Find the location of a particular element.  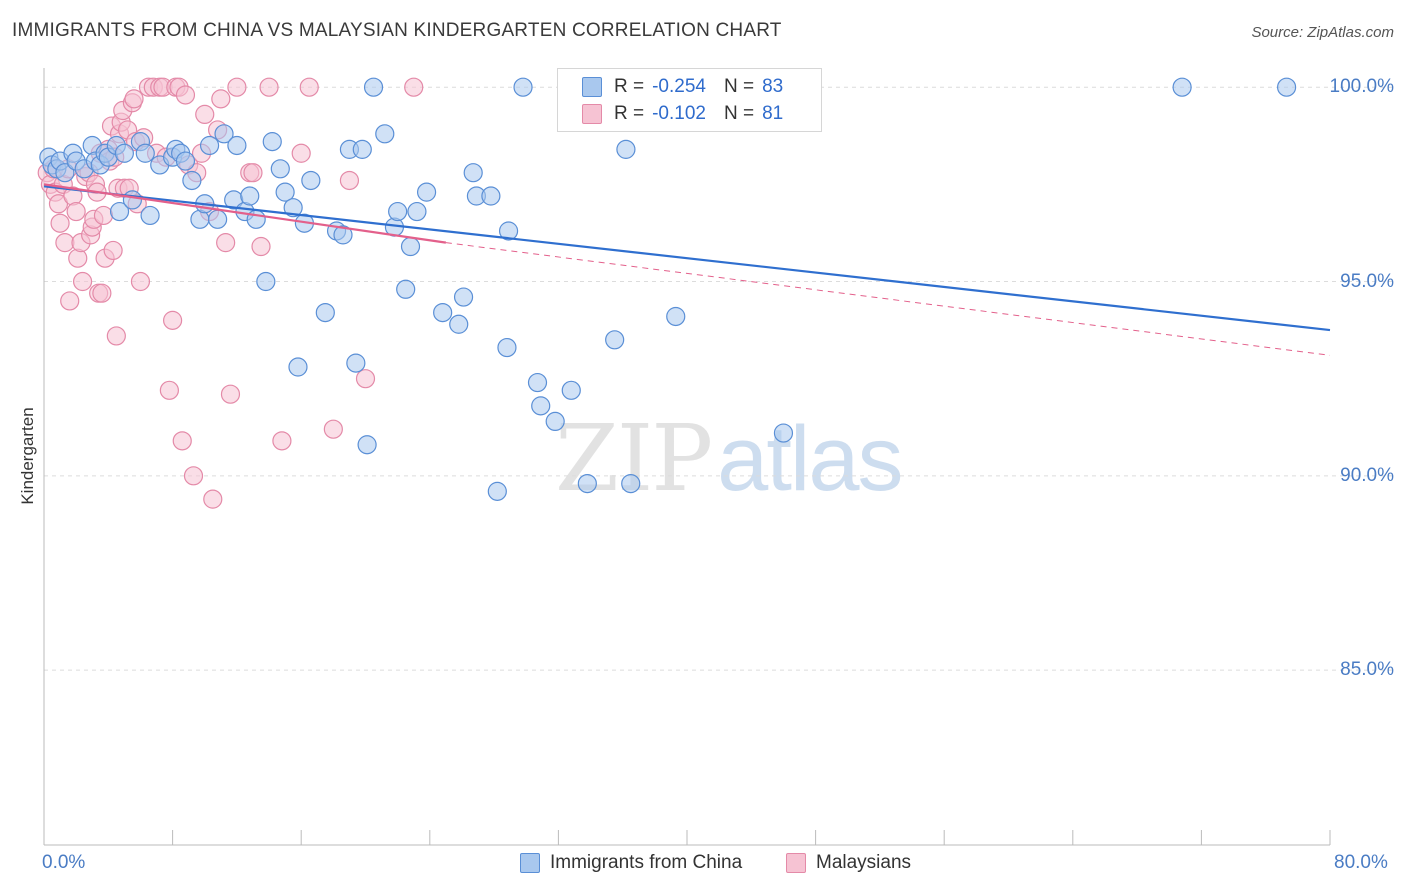

legend-r-value-china: -0.254 is located at coordinates (679, 86).